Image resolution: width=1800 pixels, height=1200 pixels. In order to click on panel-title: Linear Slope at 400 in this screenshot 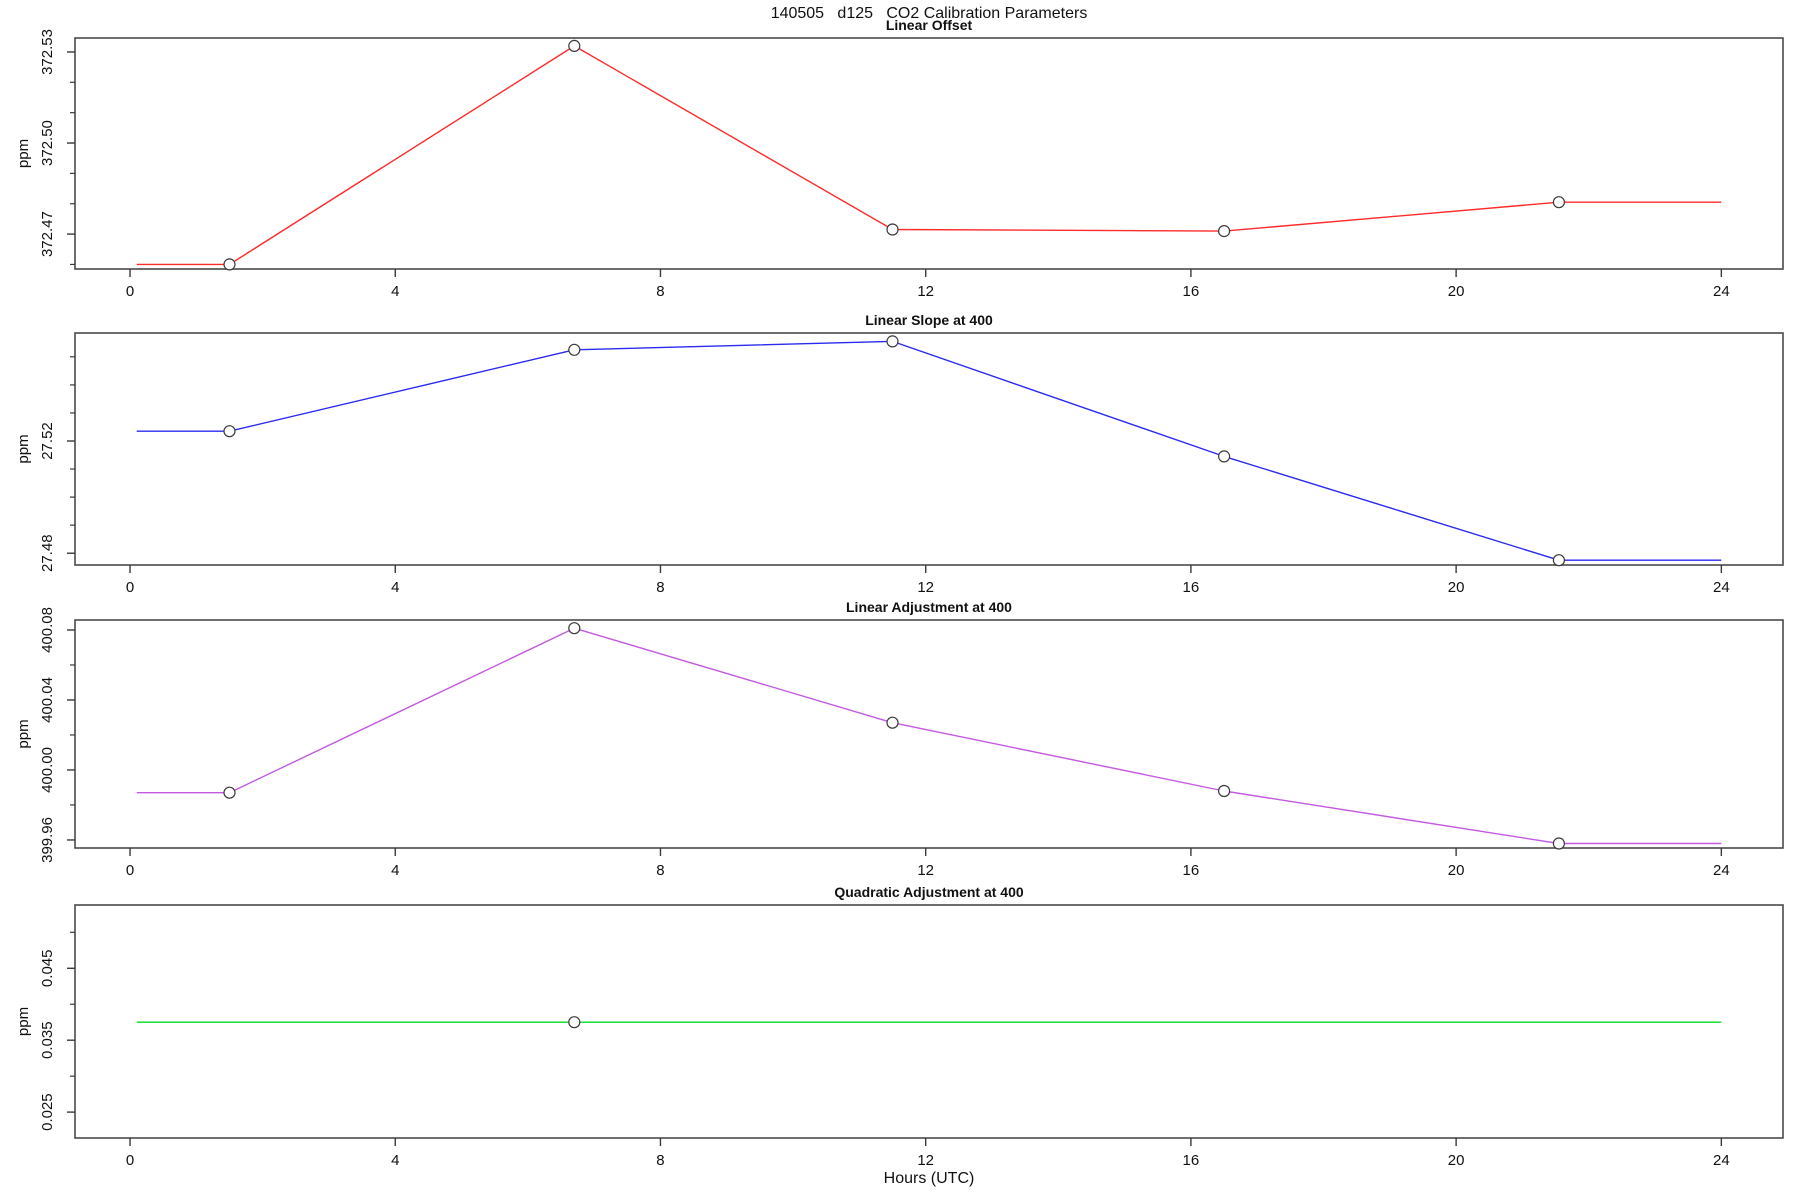, I will do `click(929, 320)`.